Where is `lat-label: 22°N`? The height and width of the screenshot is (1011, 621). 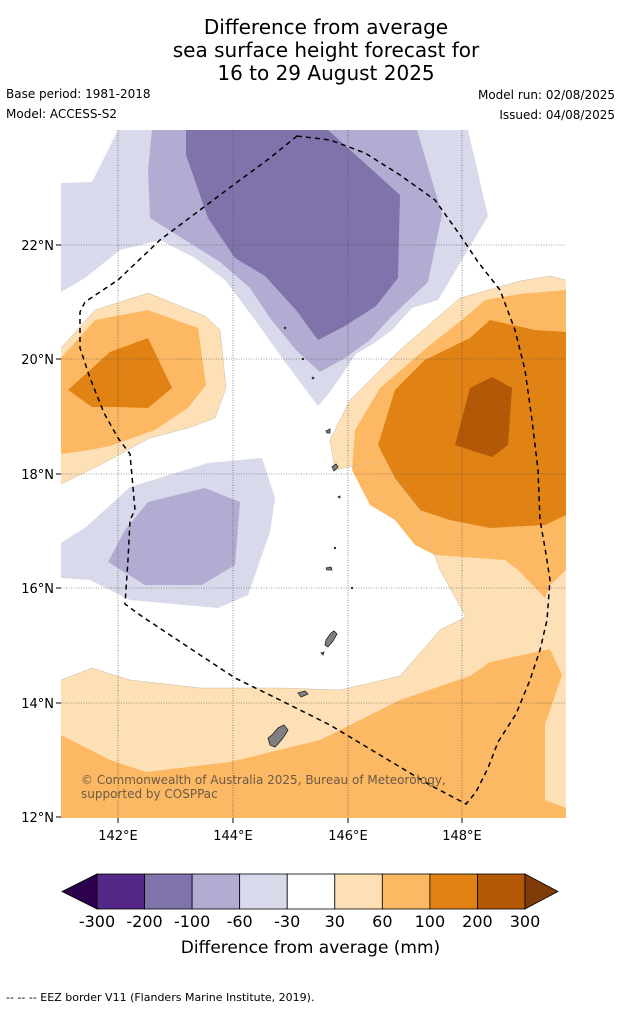 lat-label: 22°N is located at coordinates (37, 246).